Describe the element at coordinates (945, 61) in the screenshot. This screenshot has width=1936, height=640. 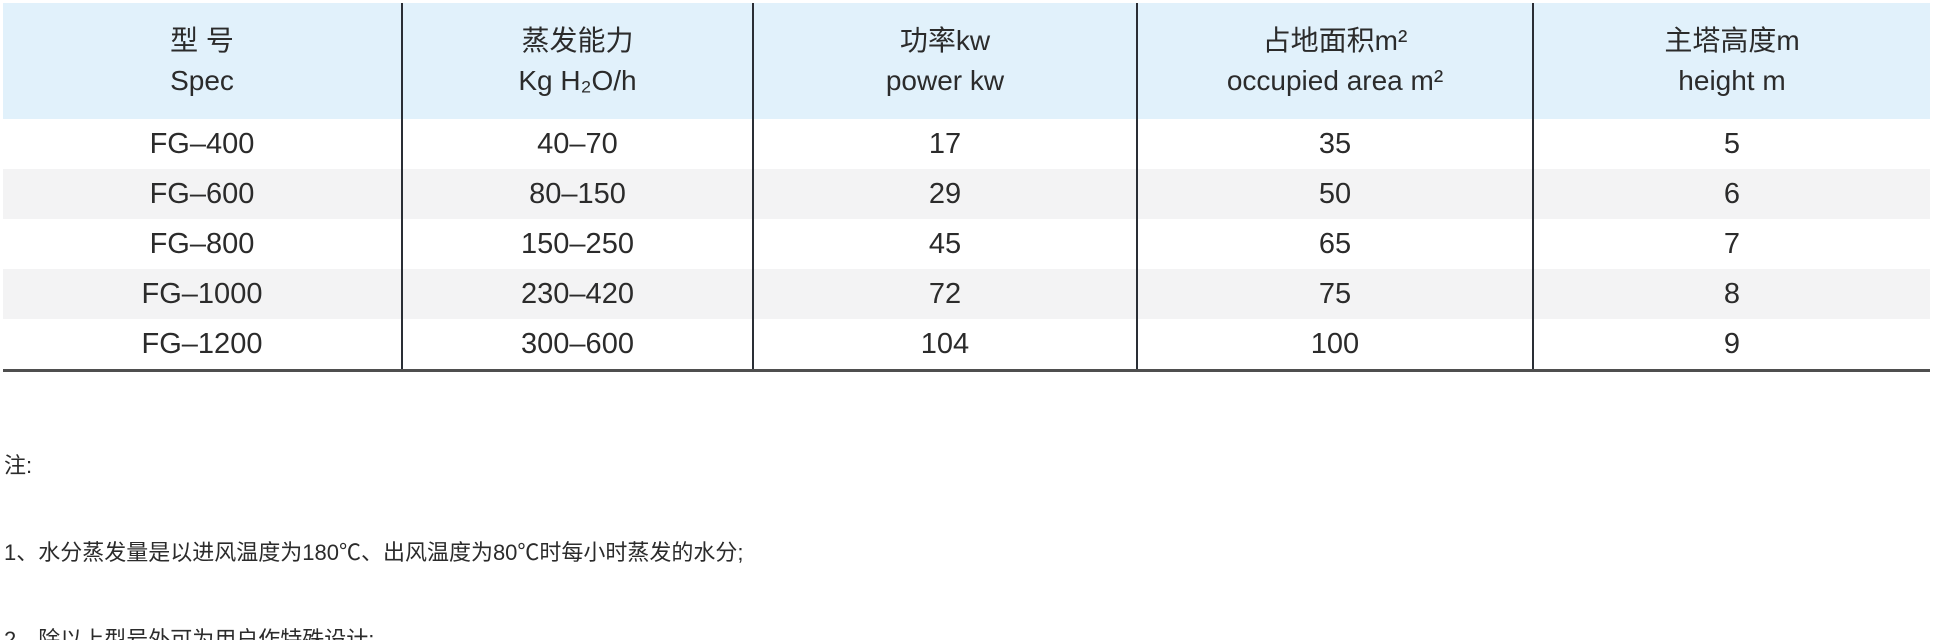
I see `header-cell-power: 功率kw power kw` at that location.